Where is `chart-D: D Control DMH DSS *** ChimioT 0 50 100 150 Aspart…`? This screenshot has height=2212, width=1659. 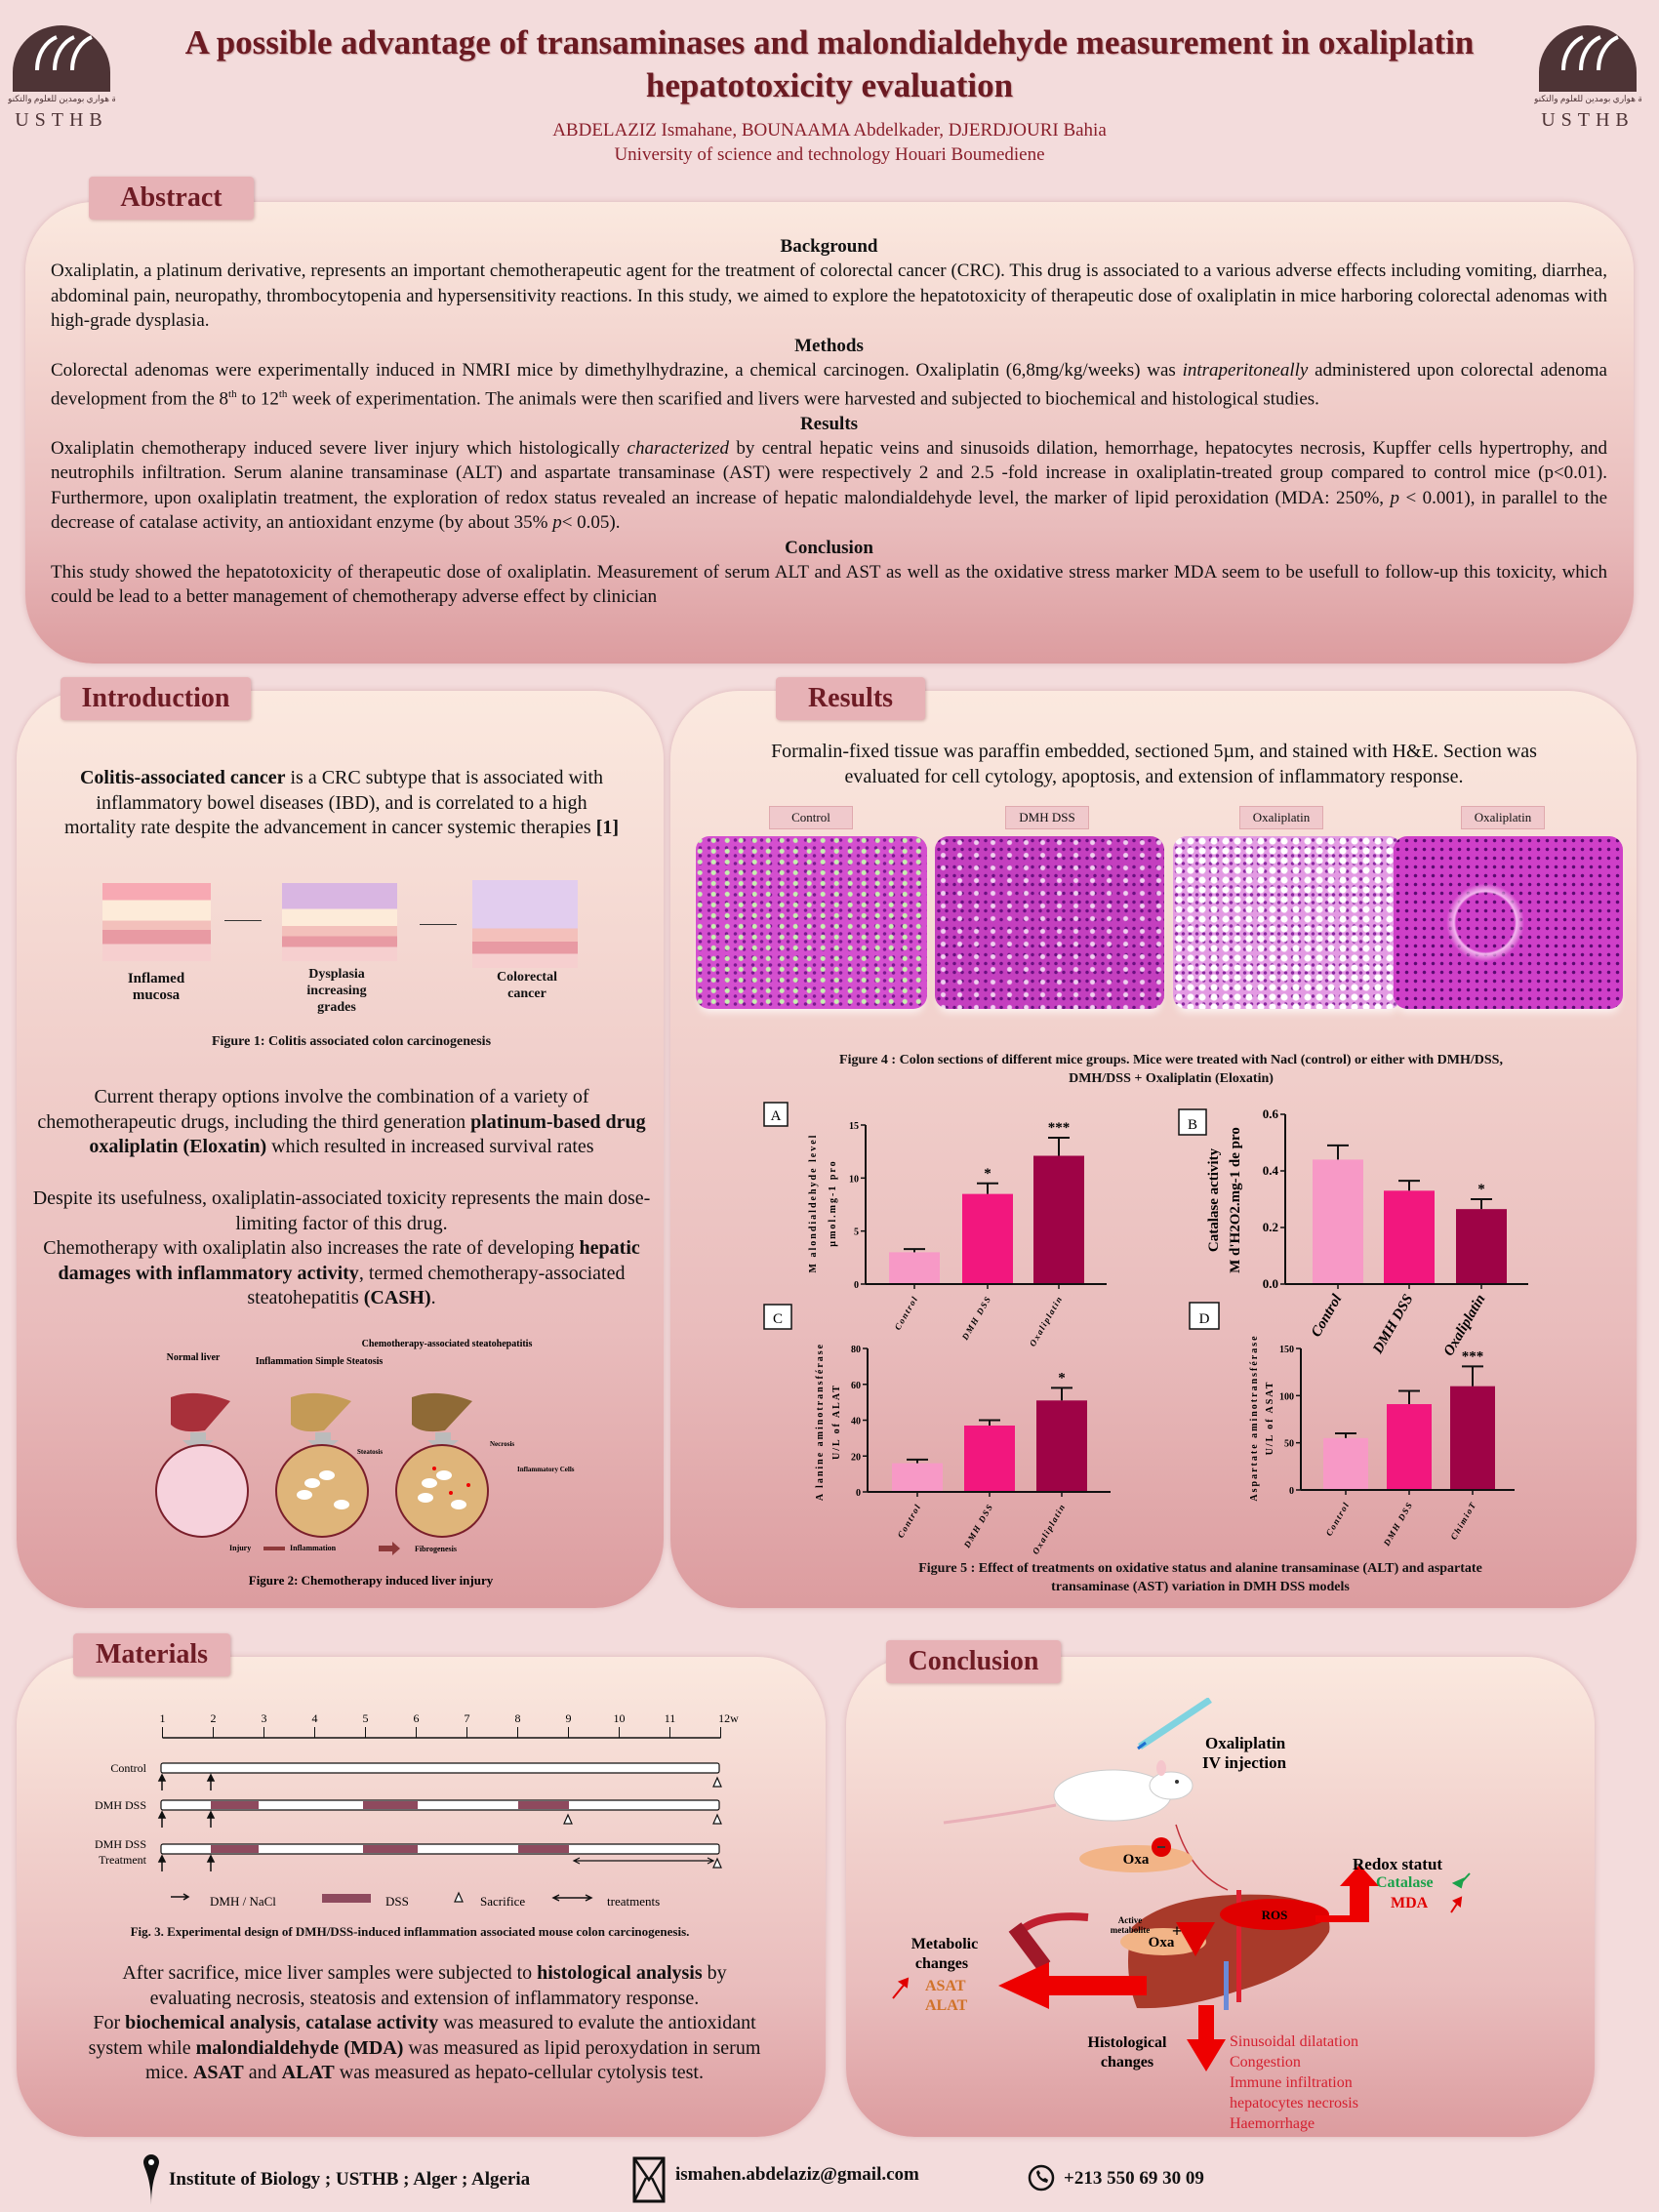 chart-D: D Control DMH DSS *** ChimioT 0 50 100 150 Aspart… is located at coordinates (1352, 1425).